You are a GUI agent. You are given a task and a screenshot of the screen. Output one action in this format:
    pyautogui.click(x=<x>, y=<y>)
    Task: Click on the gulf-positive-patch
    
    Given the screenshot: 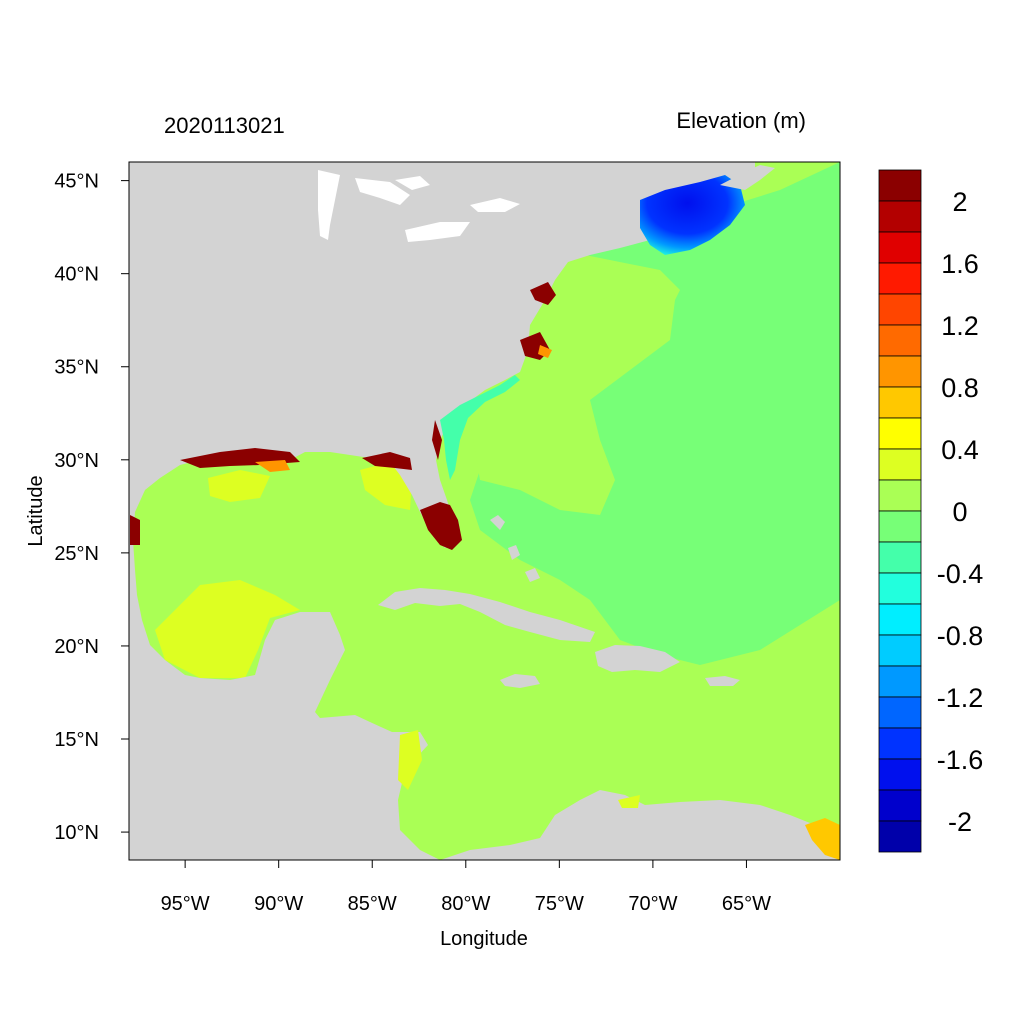 What is the action you would take?
    pyautogui.click(x=227, y=629)
    